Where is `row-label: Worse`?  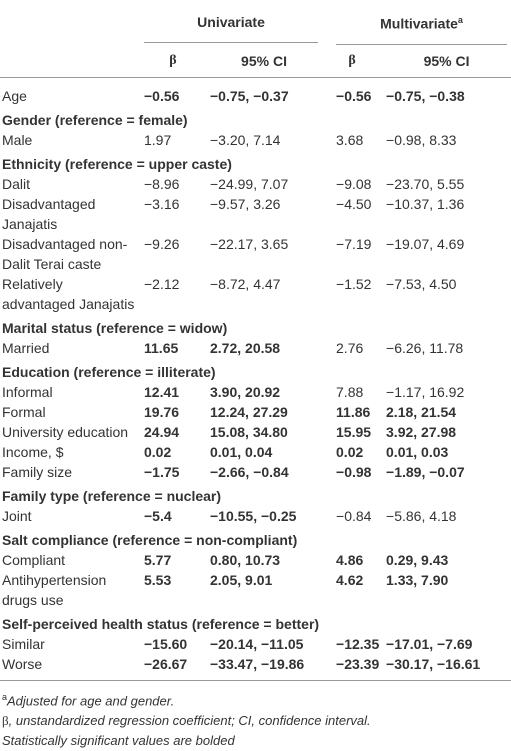
row-label: Worse is located at coordinates (70, 667).